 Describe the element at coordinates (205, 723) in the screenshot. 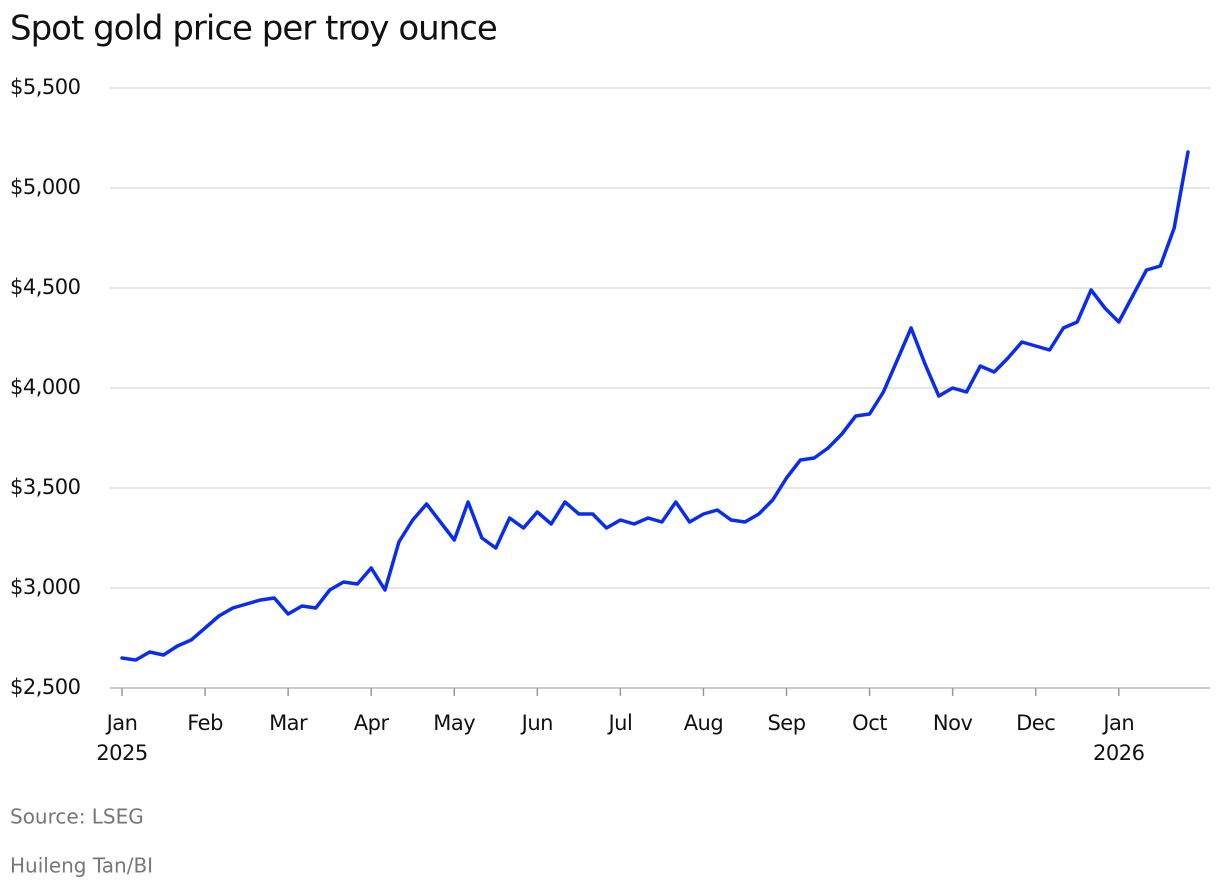

I see `x-tick-label: Feb` at that location.